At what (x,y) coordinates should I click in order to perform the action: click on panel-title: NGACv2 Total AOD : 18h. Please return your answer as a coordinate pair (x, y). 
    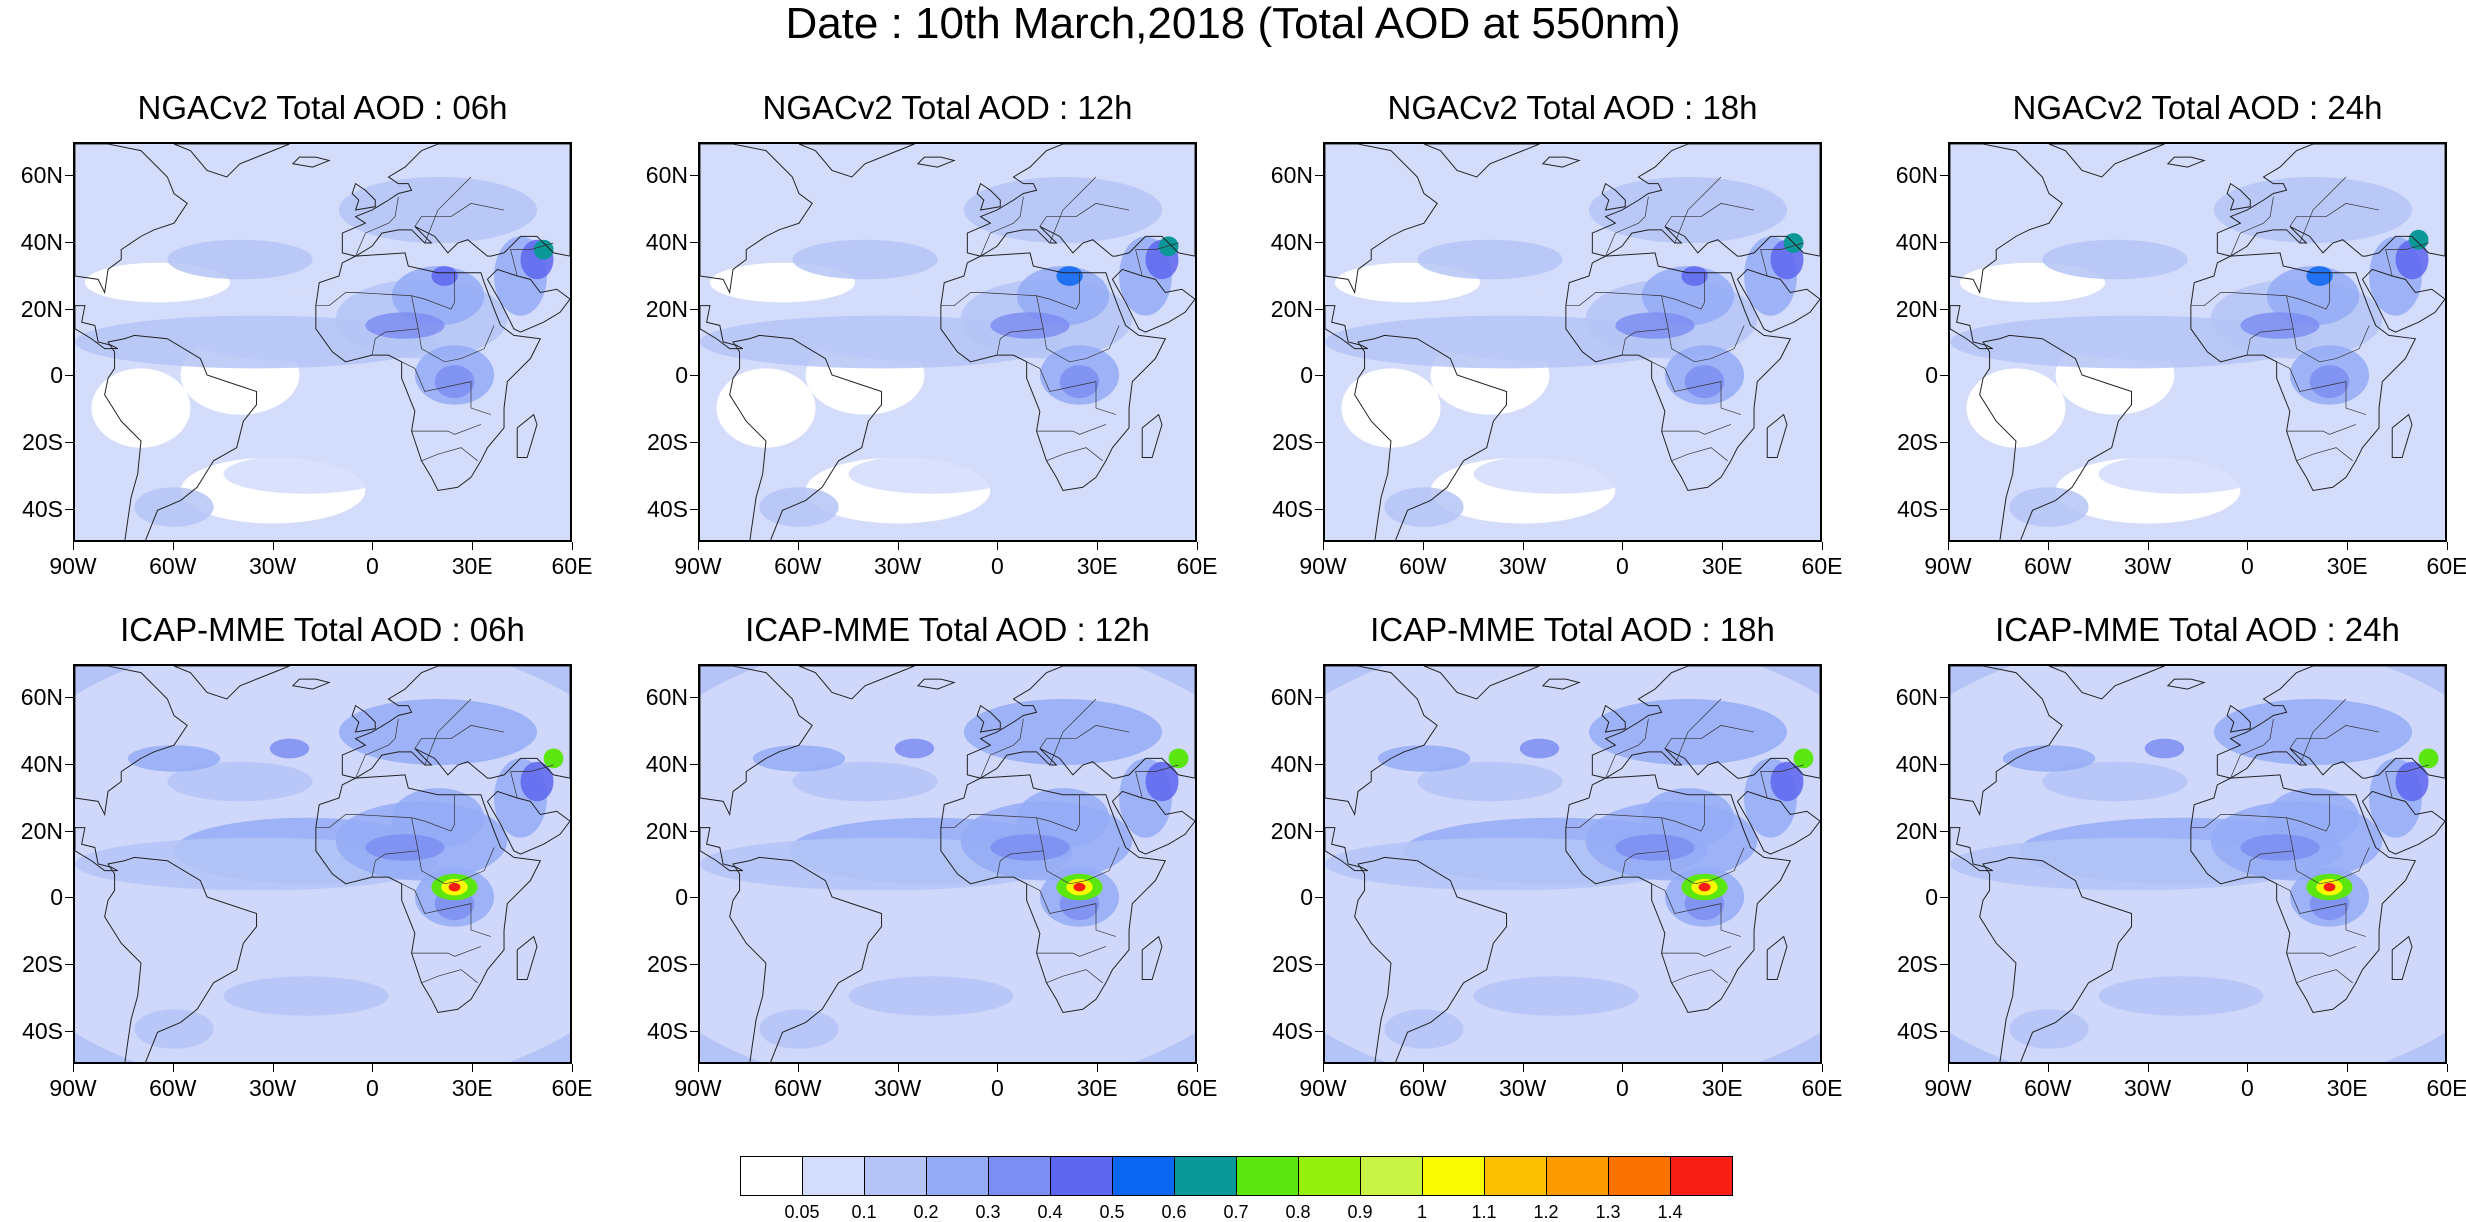
    Looking at the image, I should click on (1572, 107).